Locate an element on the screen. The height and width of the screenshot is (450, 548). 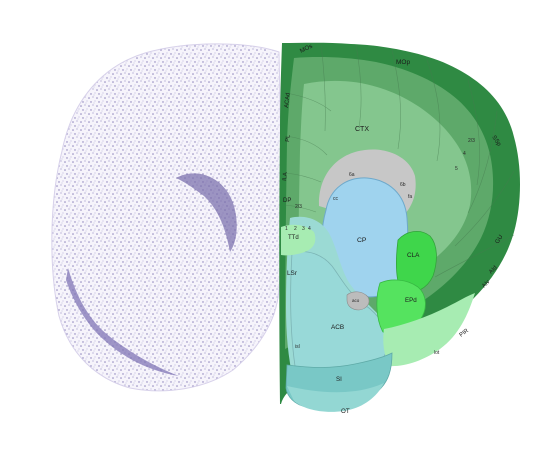
label-ot: OT is located at coordinates (345, 411).